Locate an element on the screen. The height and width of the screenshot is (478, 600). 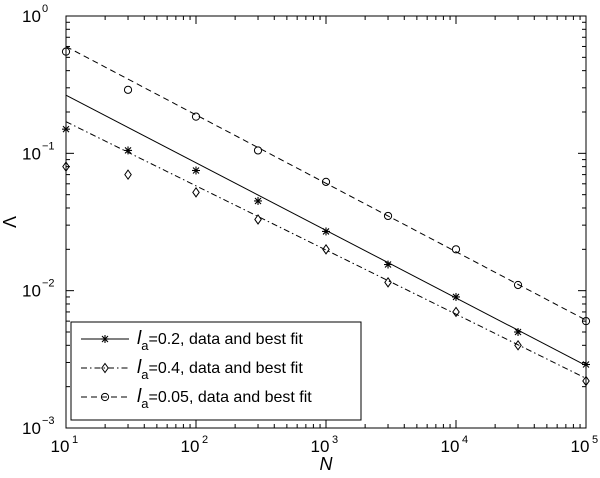
x-axis-title: N is located at coordinates (327, 464).